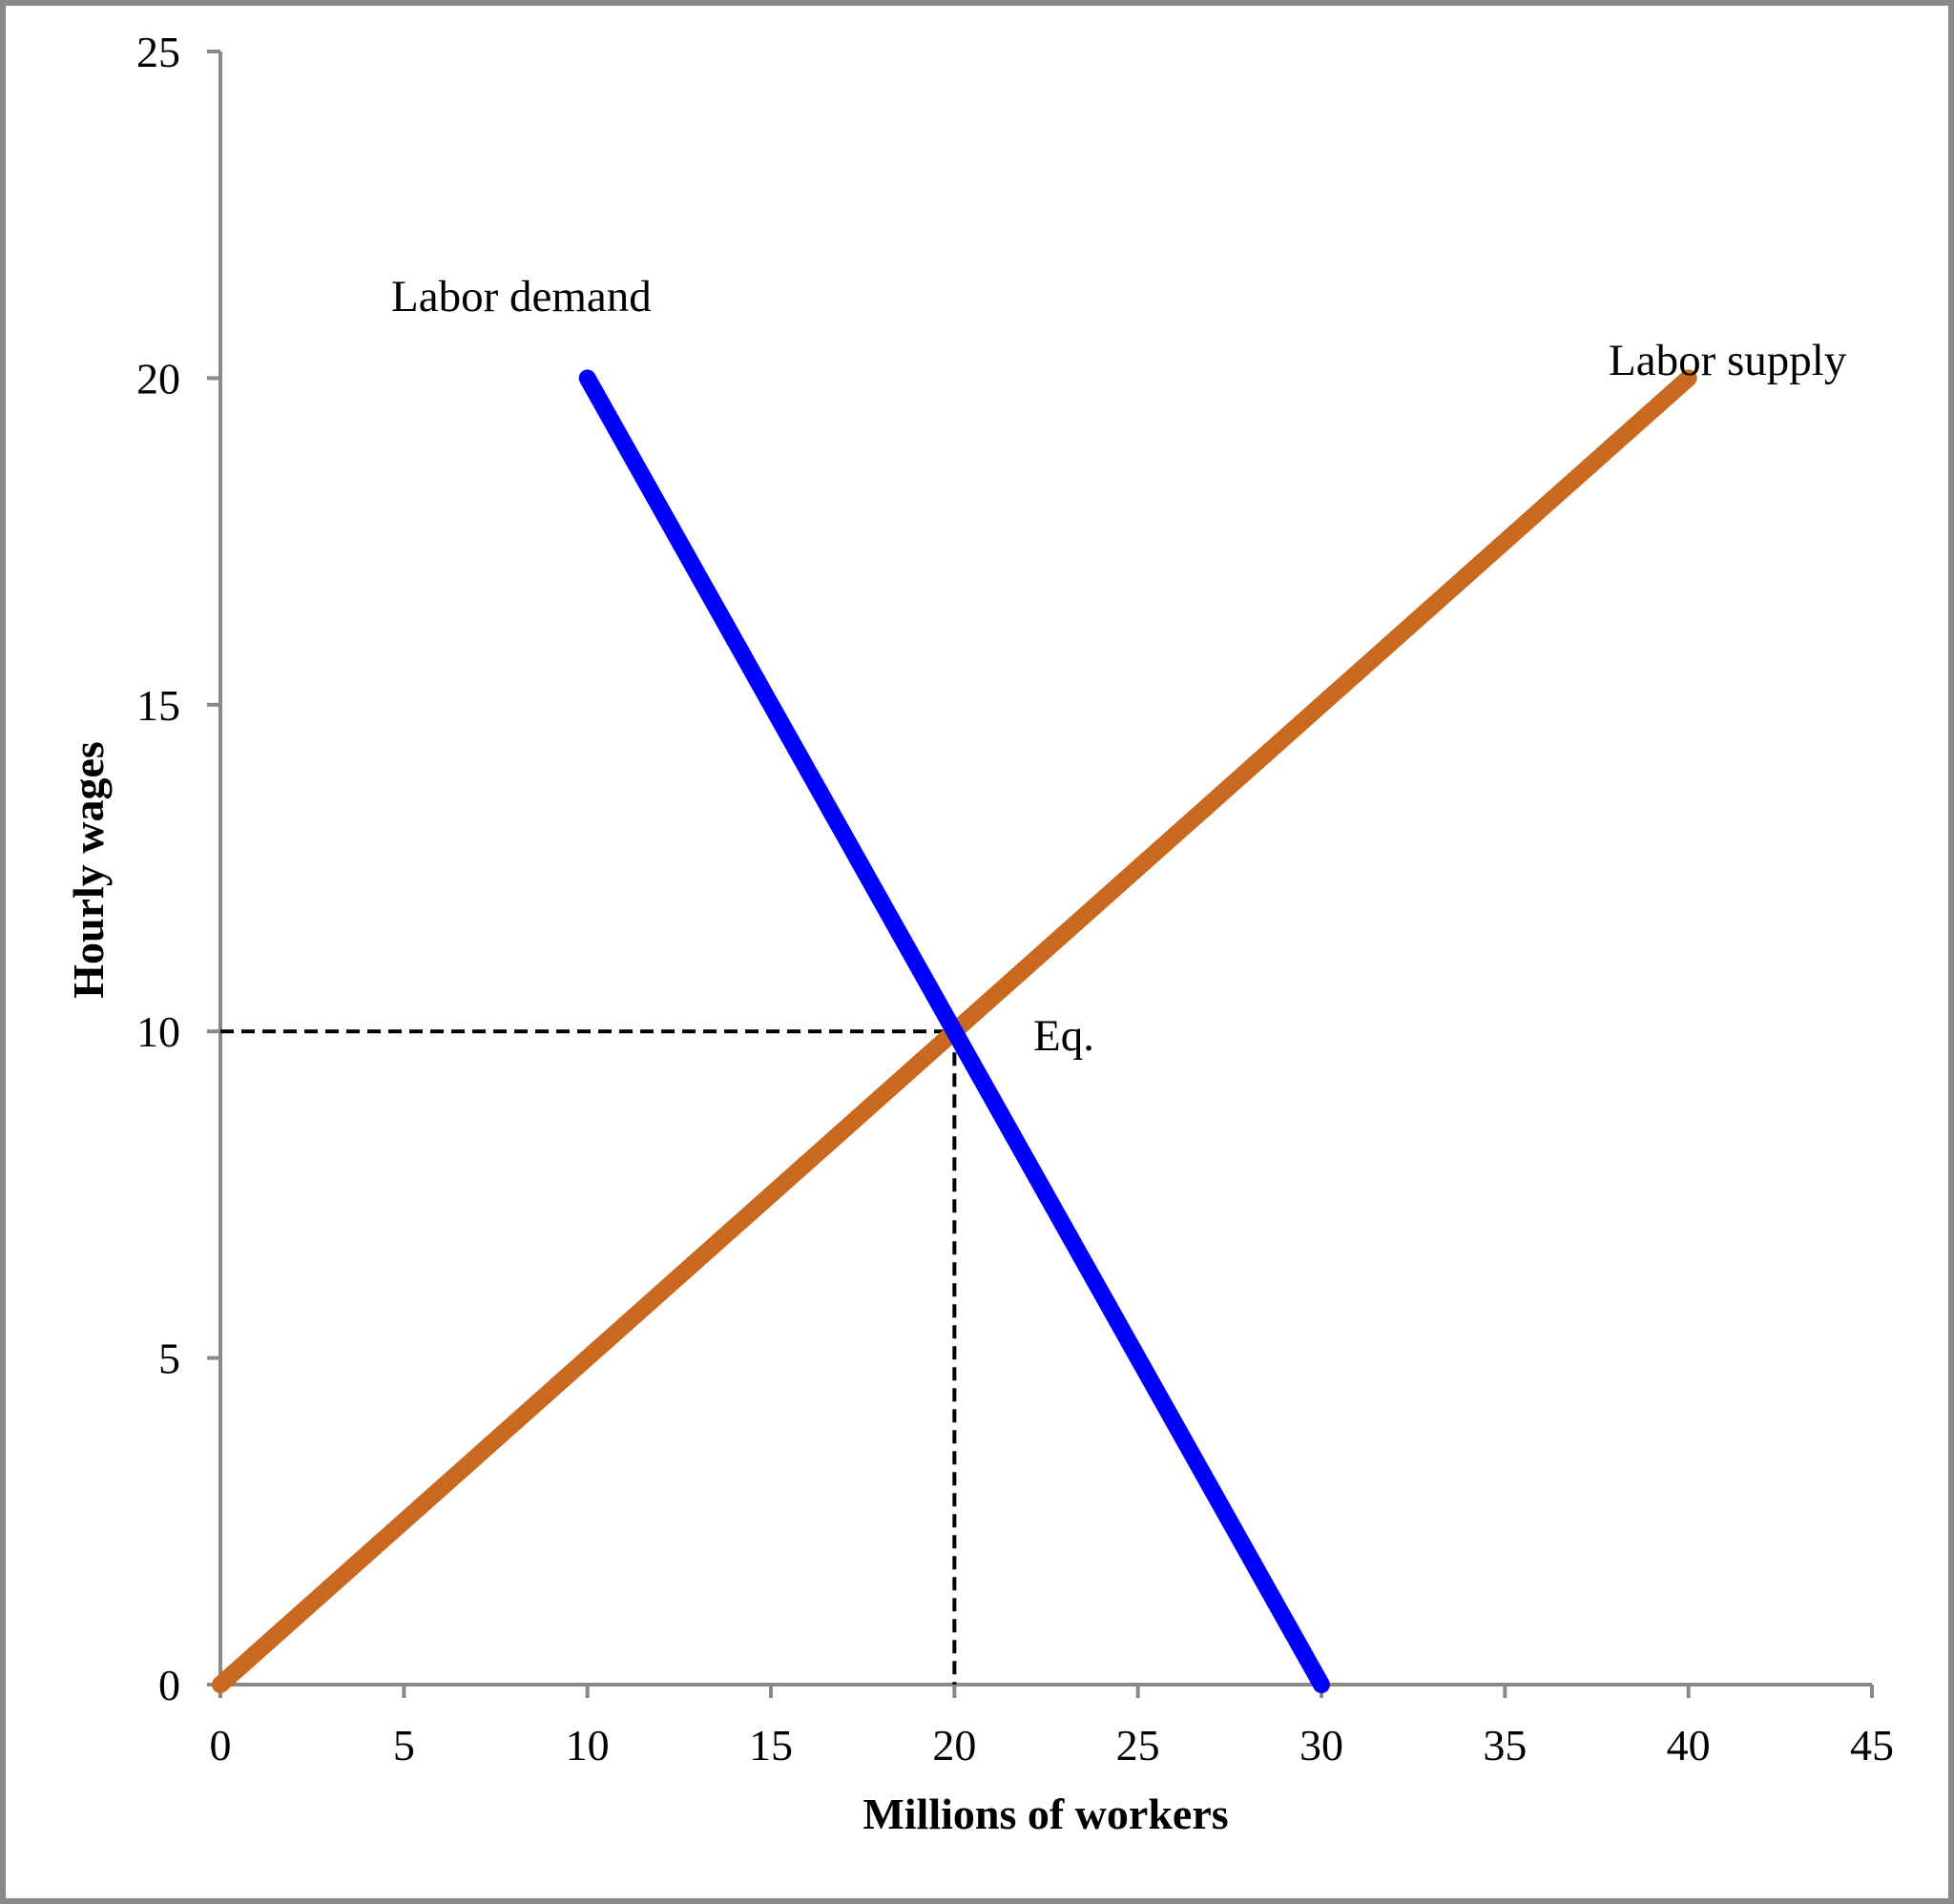  I want to click on y-tick-label: 15, so click(158, 705).